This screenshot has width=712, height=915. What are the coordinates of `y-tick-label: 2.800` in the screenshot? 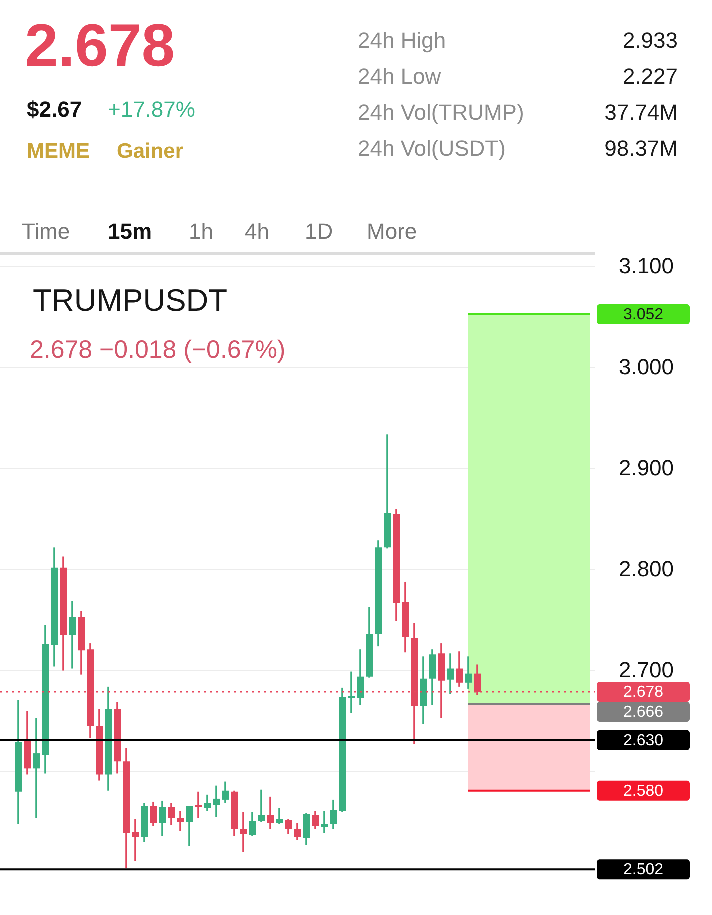 It's located at (646, 569).